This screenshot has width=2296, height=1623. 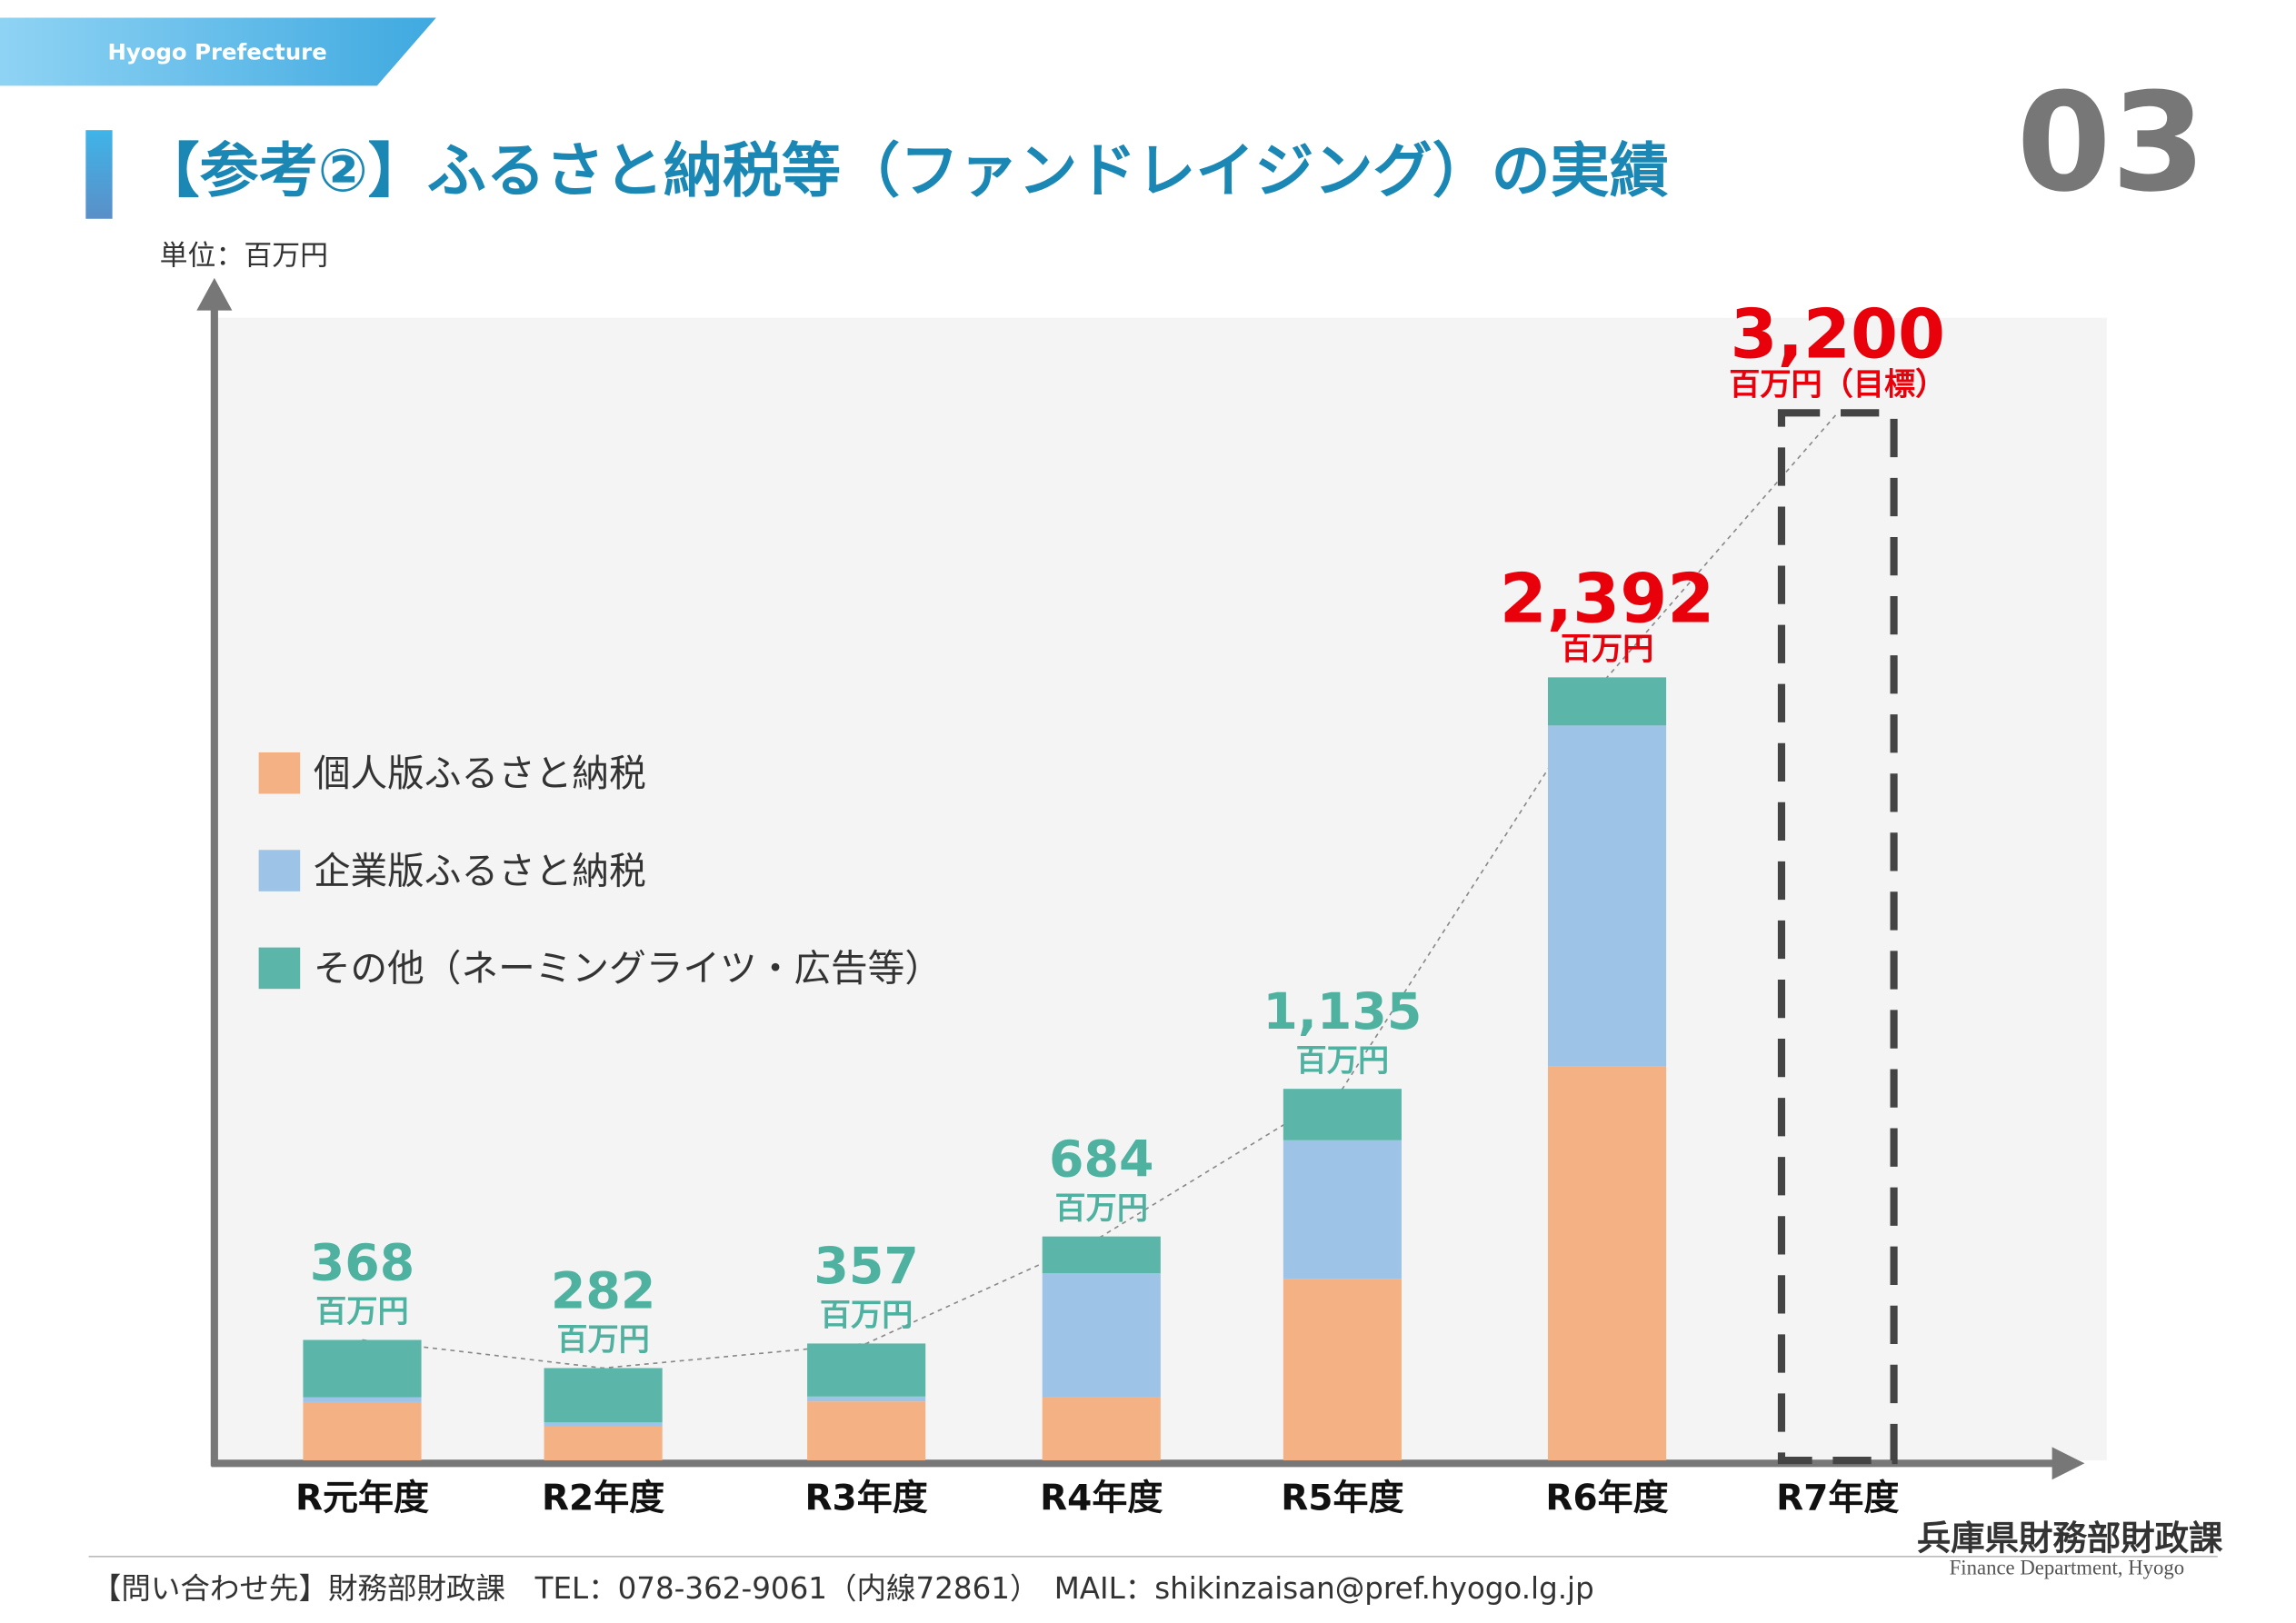 What do you see at coordinates (2070, 1538) in the screenshot?
I see `logo: 兵庫県財務部財政課` at bounding box center [2070, 1538].